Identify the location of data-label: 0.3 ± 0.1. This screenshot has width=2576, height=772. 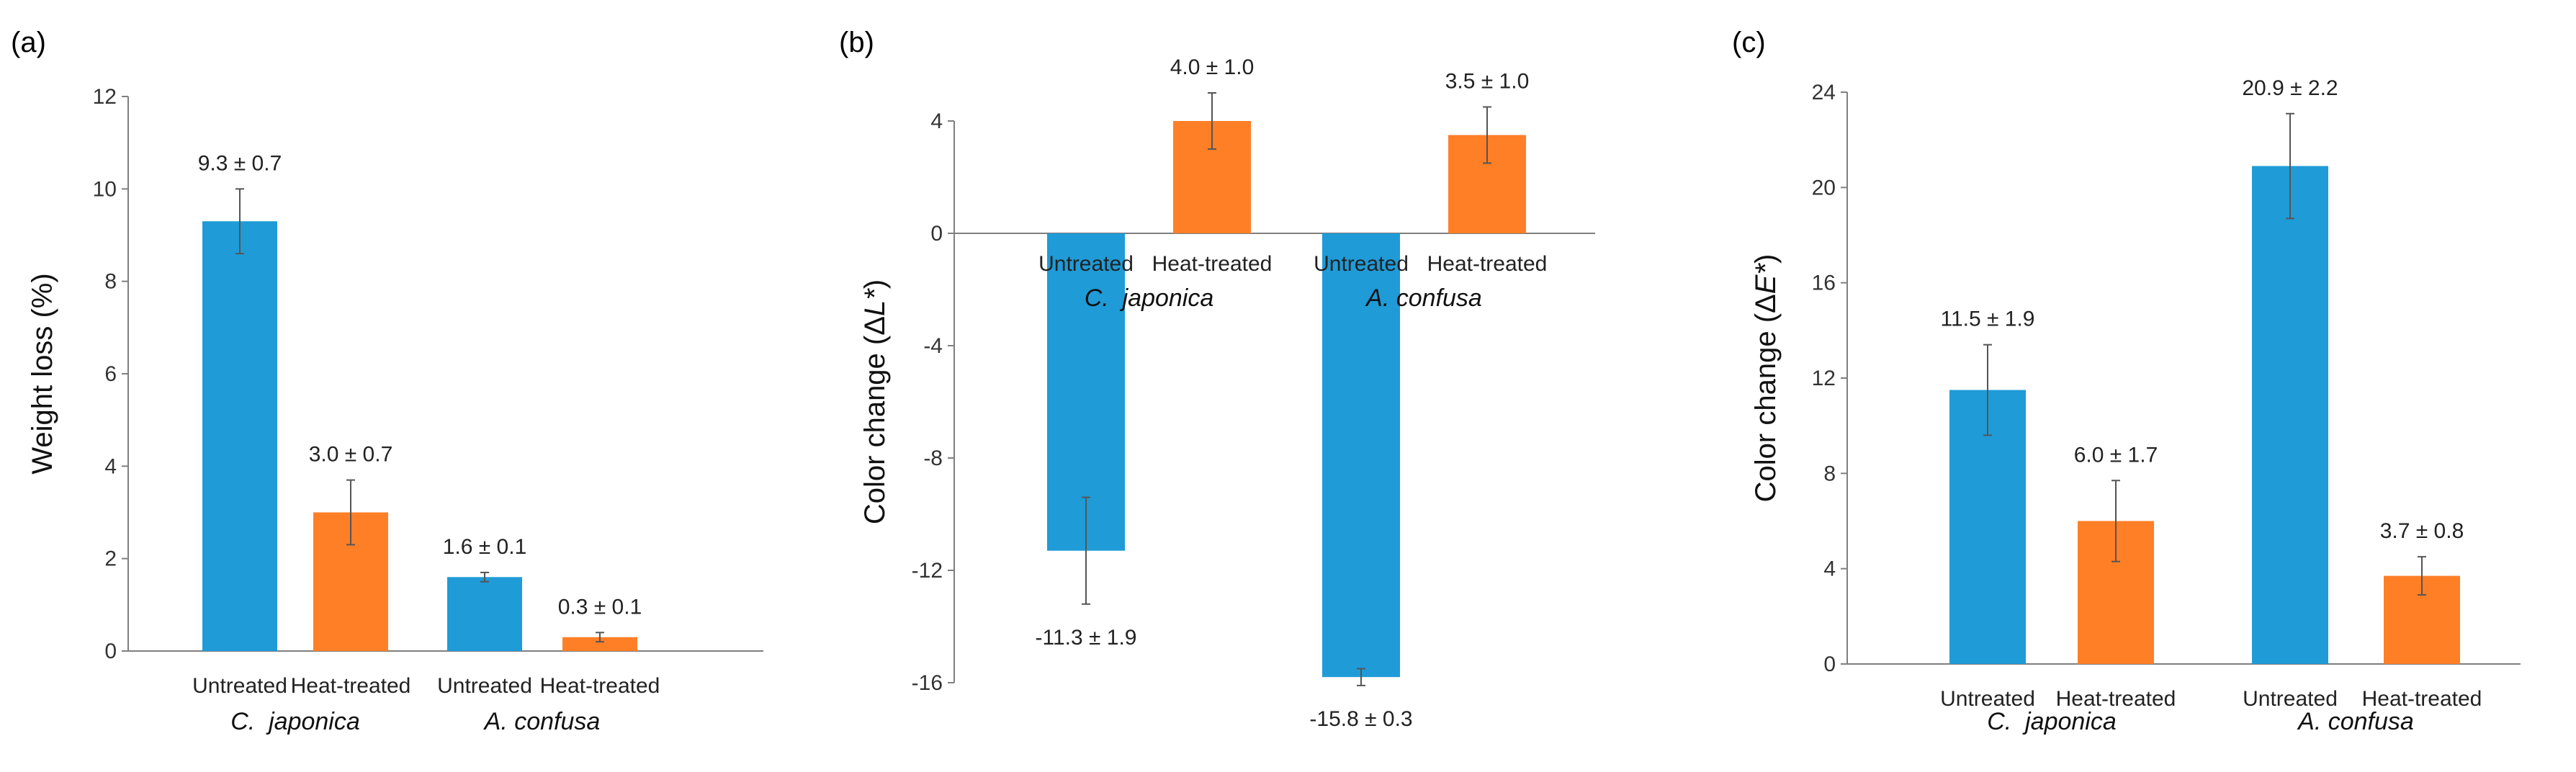
(600, 607).